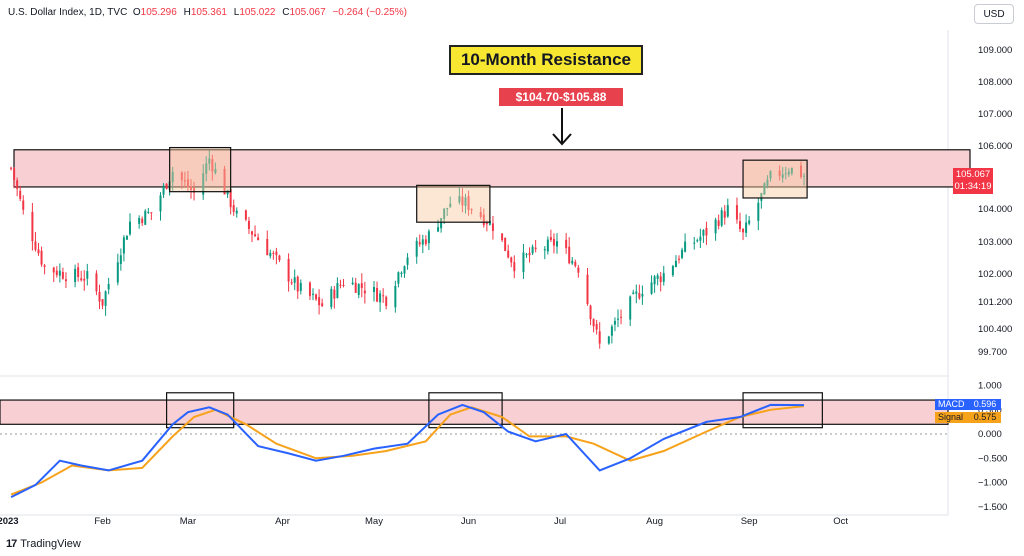 The image size is (1024, 556). Describe the element at coordinates (187, 12) in the screenshot. I see `high-label: H` at that location.